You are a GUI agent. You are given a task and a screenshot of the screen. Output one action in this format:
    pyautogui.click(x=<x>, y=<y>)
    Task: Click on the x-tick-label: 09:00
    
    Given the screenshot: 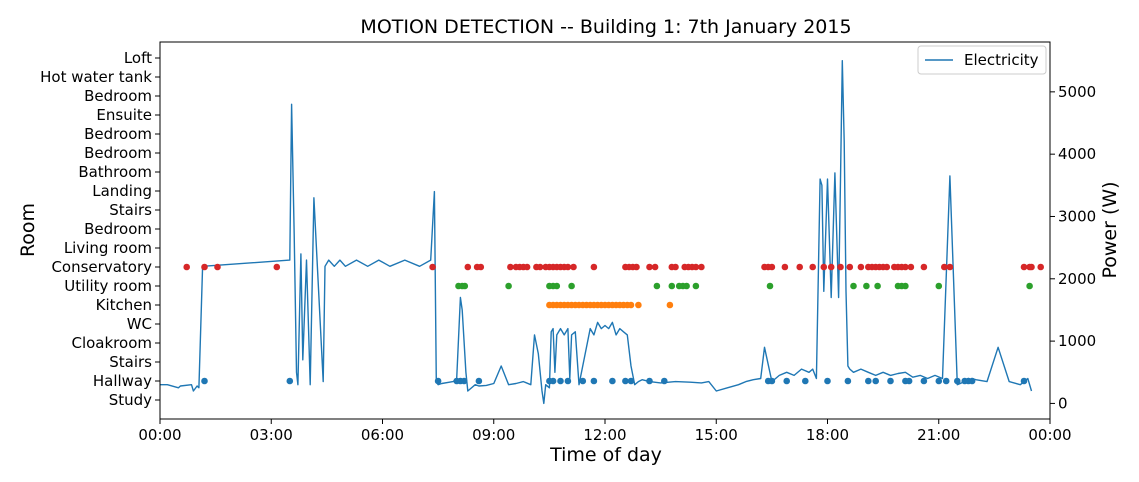 What is the action you would take?
    pyautogui.click(x=493, y=435)
    